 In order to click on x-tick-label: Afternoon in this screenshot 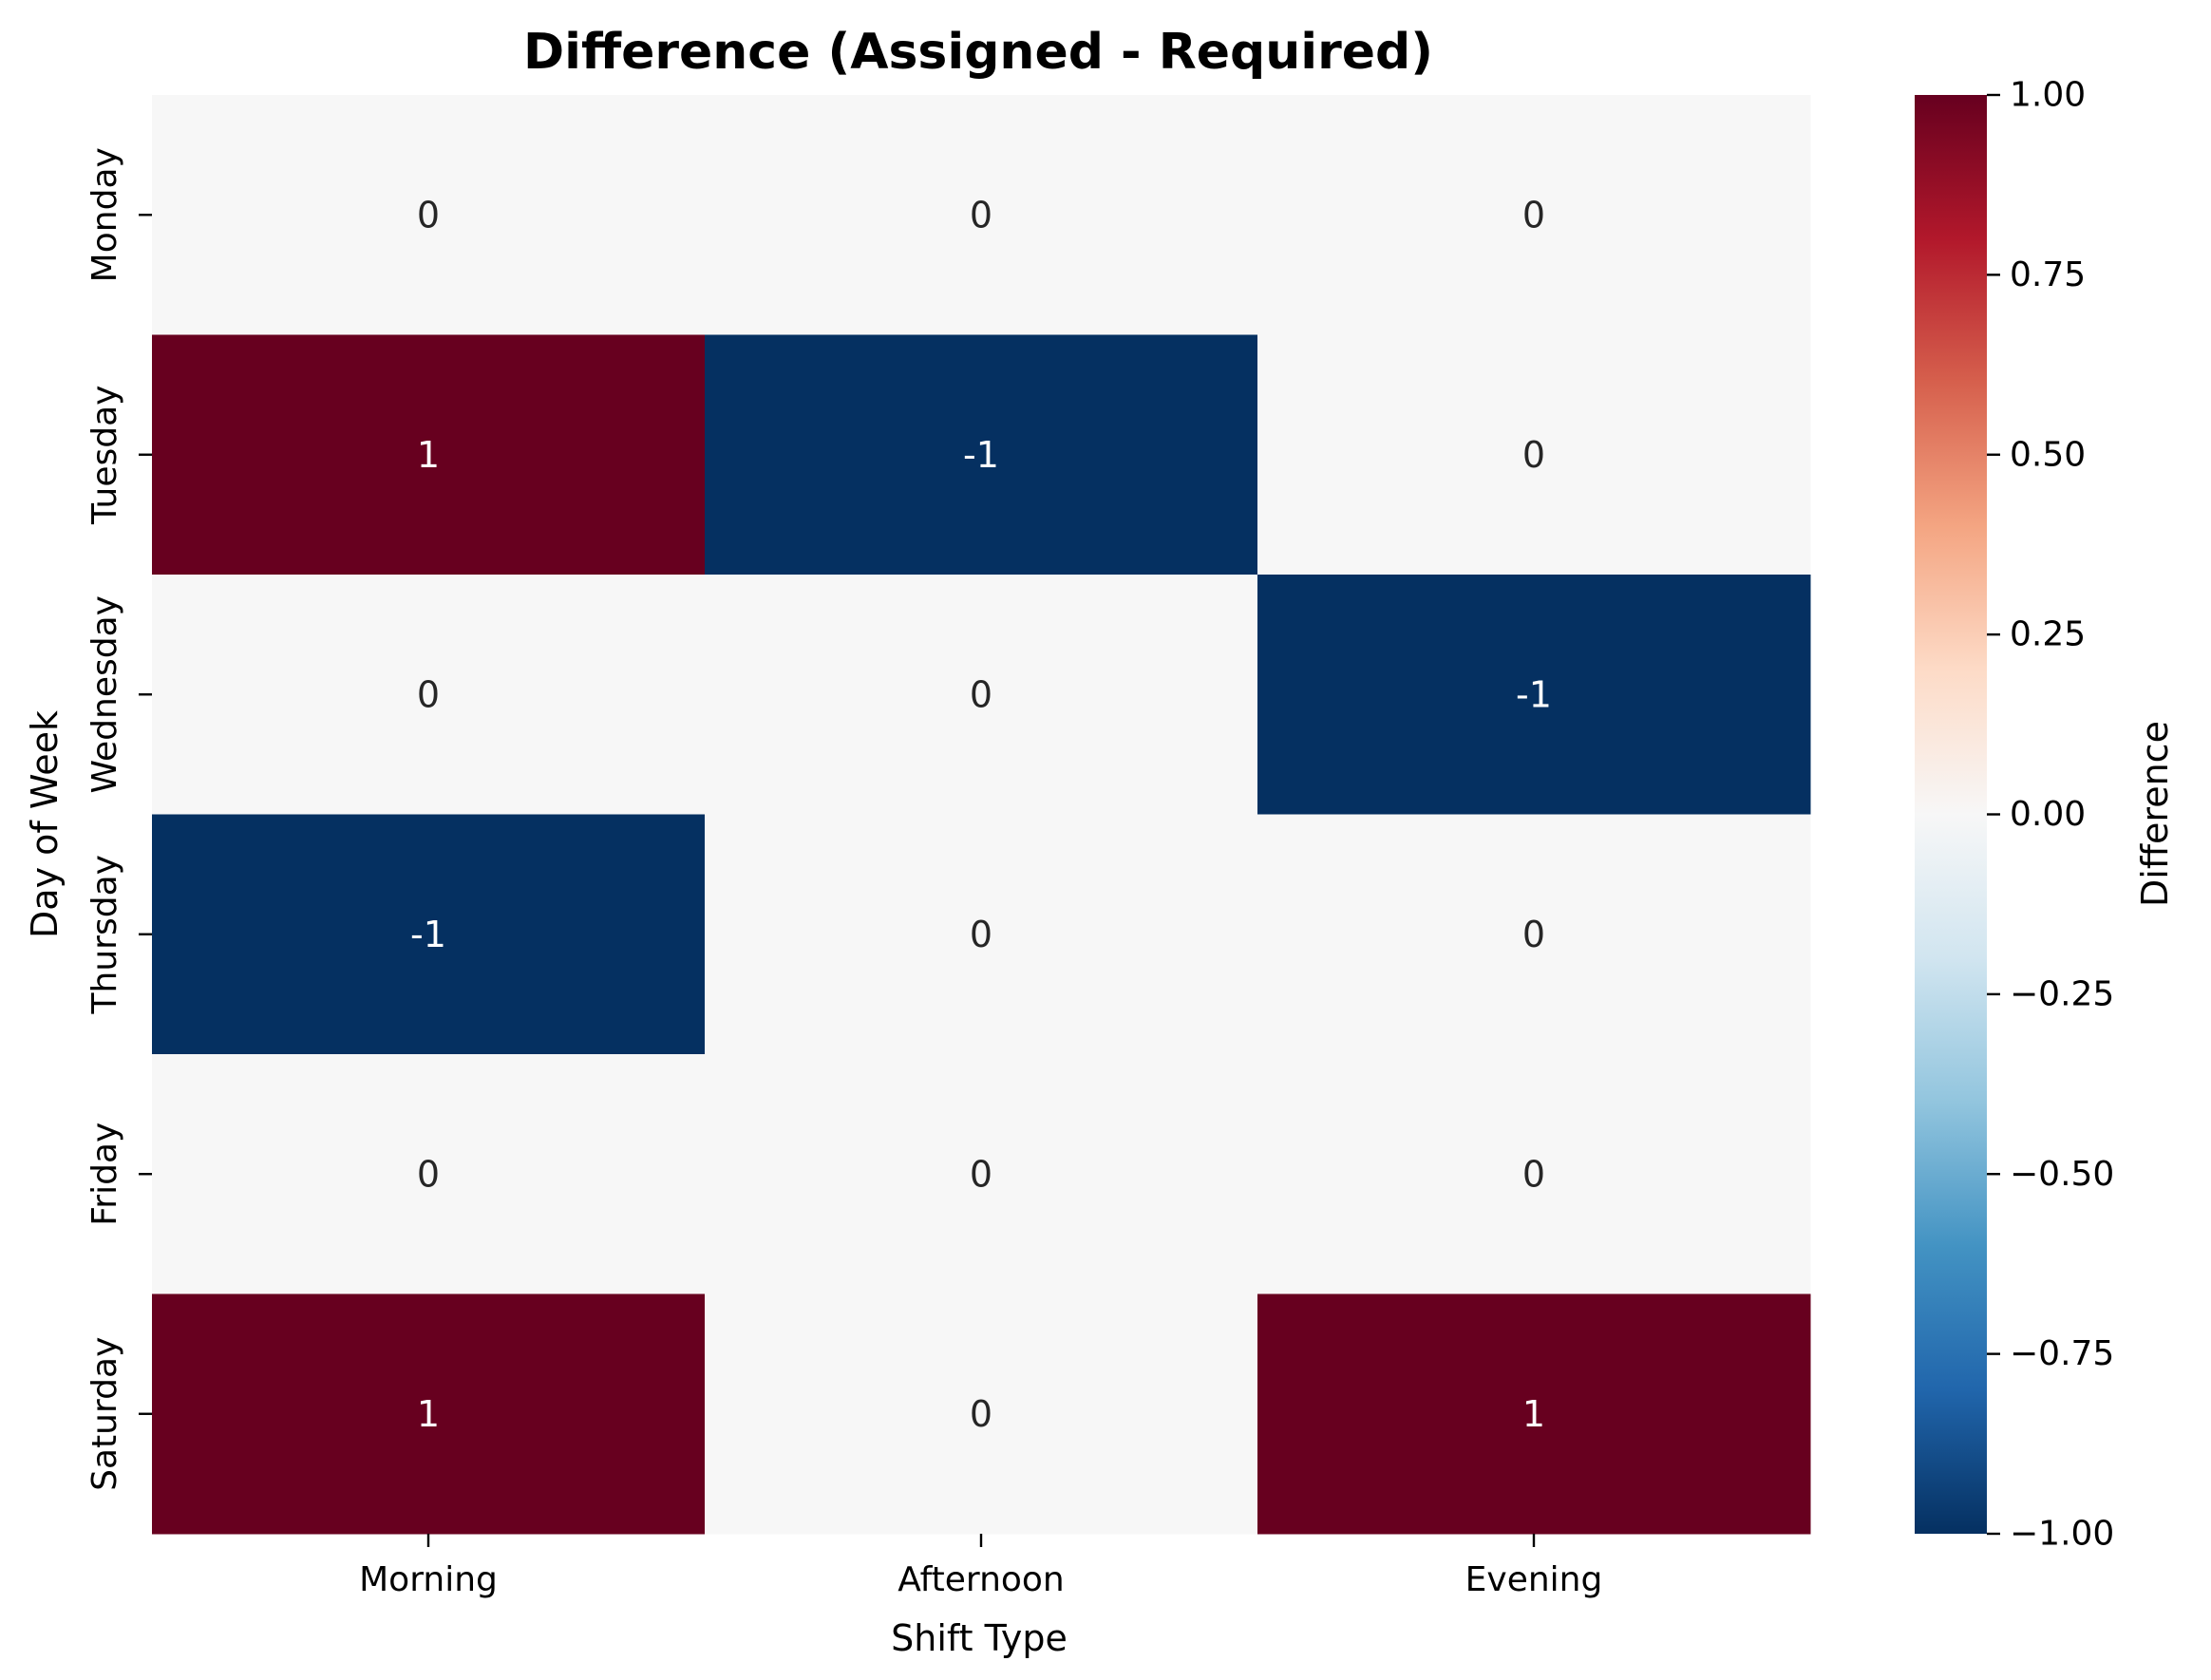, I will do `click(982, 1579)`.